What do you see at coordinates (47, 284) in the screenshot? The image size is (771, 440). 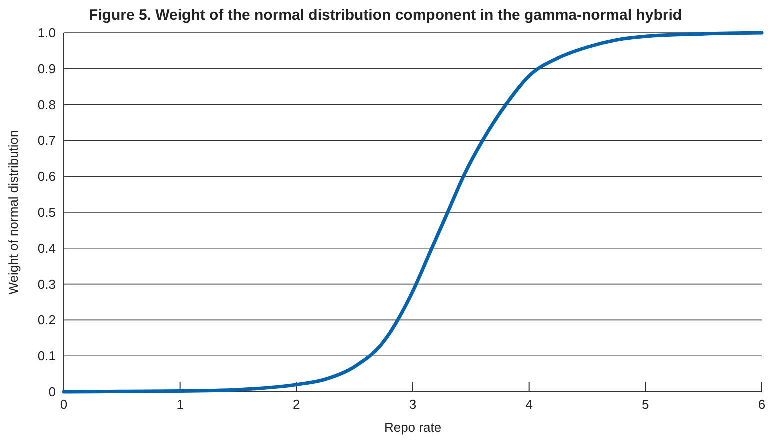 I see `y-tick-label: 0.3` at bounding box center [47, 284].